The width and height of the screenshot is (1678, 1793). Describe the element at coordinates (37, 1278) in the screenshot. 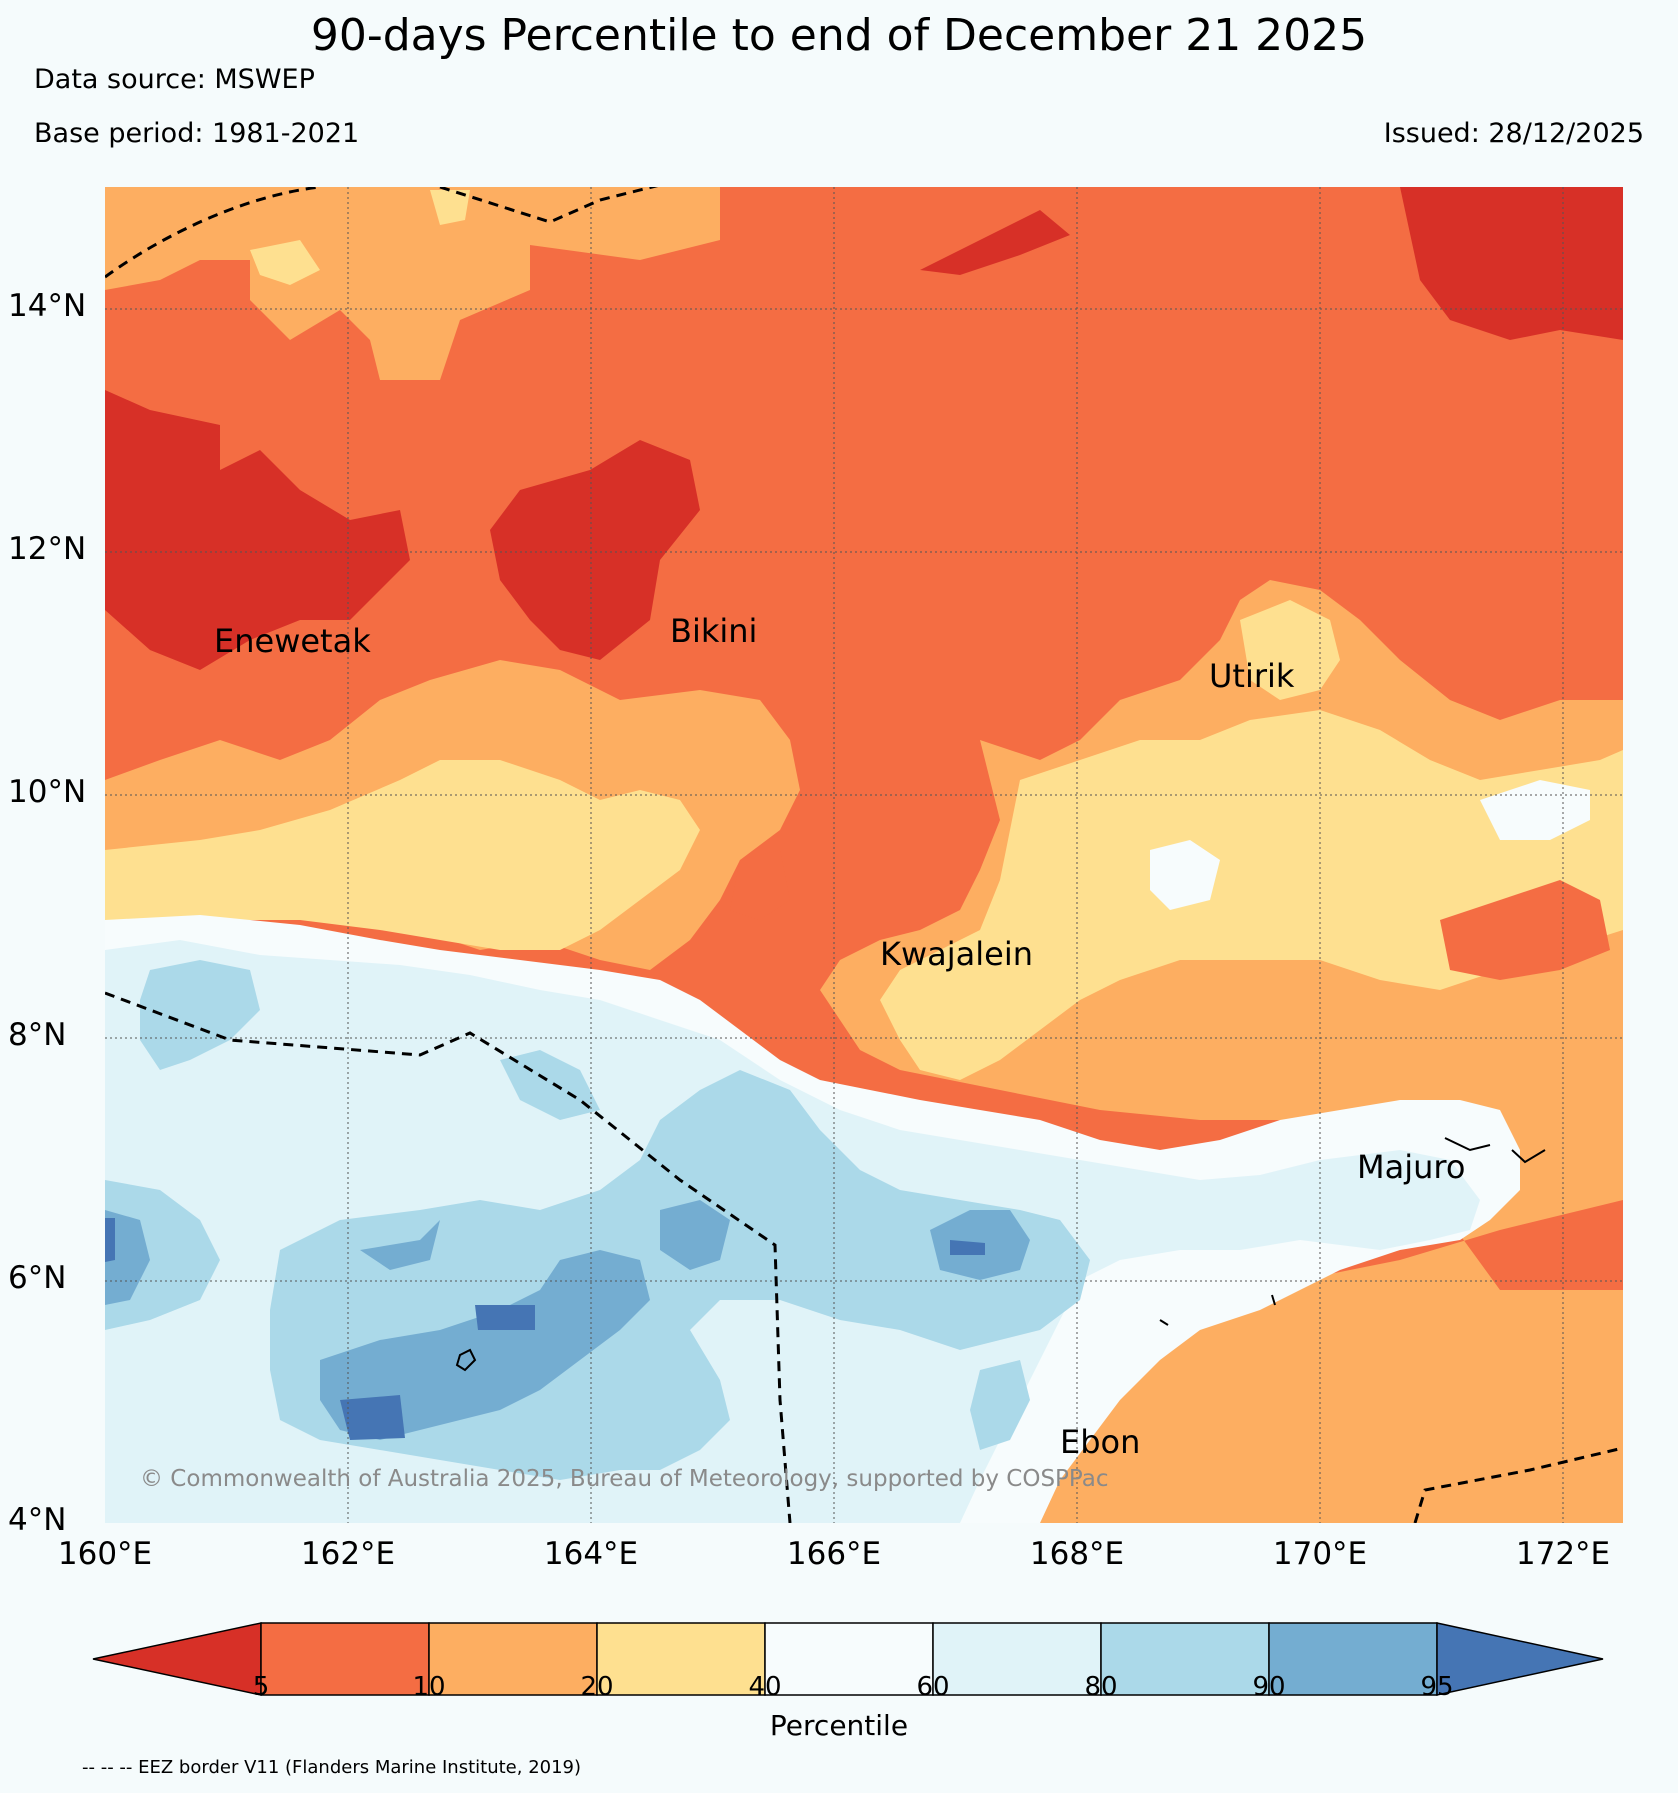

I see `lat-label-6n: 6°N` at that location.